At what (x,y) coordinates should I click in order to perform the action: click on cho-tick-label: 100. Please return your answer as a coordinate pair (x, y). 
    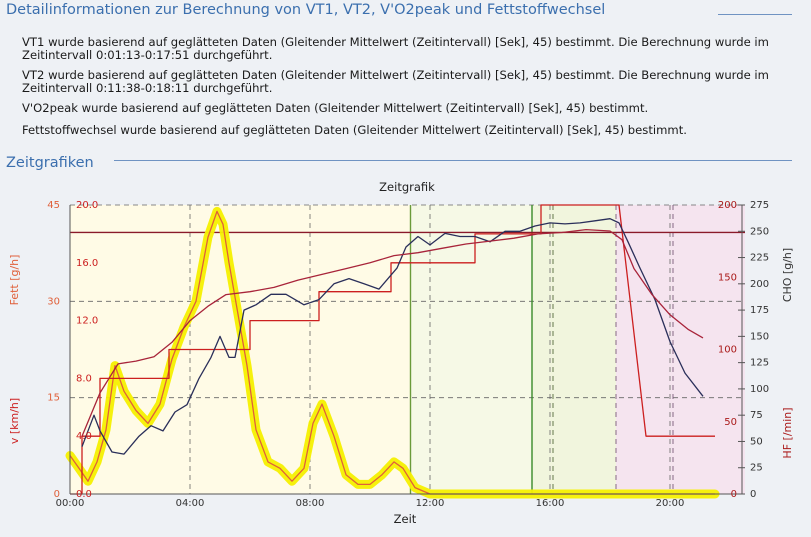
    Looking at the image, I should click on (759, 389).